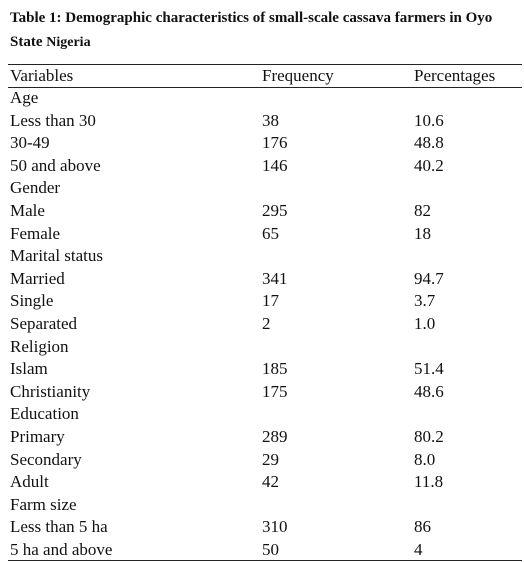  I want to click on table-row: Female 65 18, so click(266, 234).